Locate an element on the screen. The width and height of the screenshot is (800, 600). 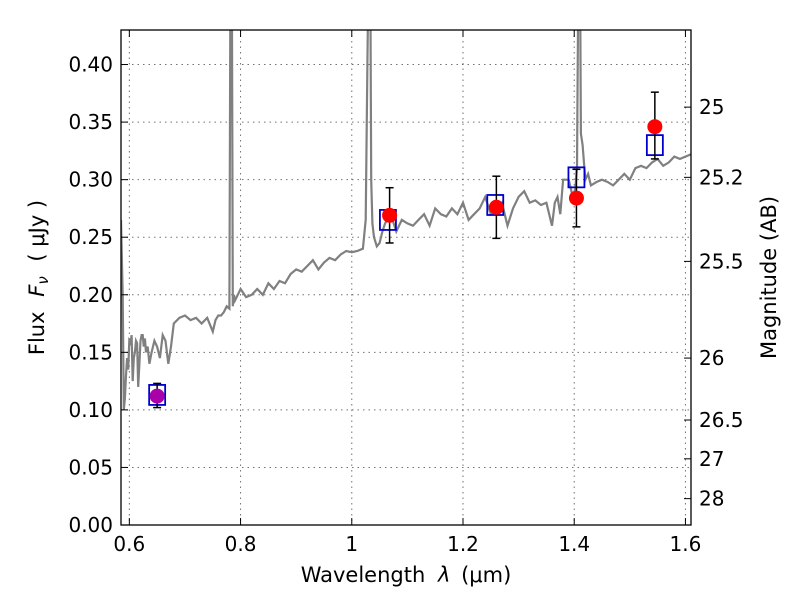
y-tick-label: 0.40 is located at coordinates (90, 65).